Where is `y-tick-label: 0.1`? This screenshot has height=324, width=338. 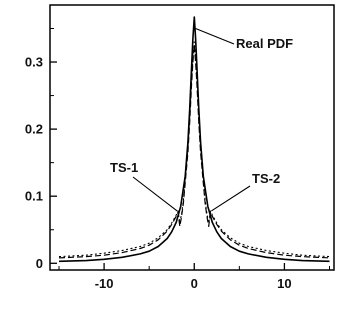 y-tick-label: 0.1 is located at coordinates (34, 196).